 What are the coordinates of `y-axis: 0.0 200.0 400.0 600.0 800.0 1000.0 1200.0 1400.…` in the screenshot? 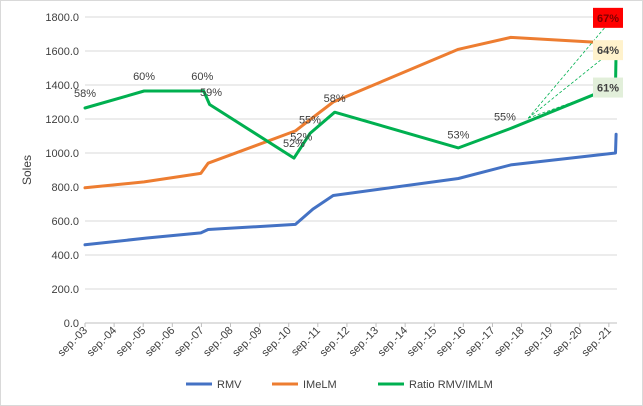 It's located at (62, 171).